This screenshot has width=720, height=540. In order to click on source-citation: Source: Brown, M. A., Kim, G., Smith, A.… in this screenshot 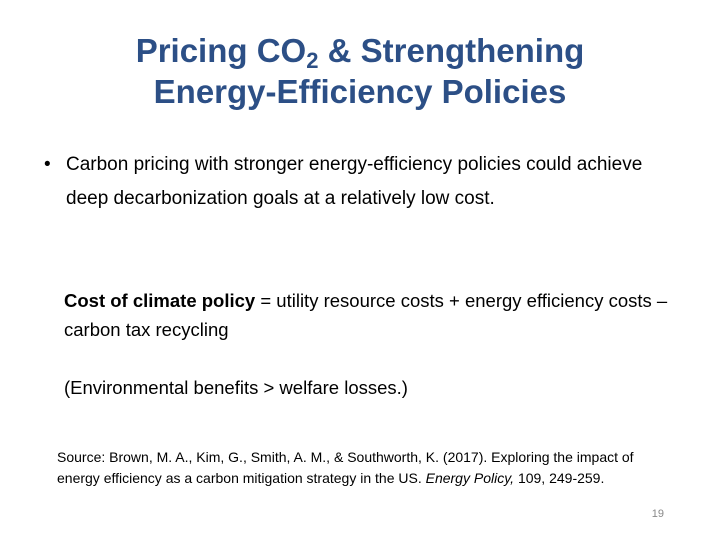, I will do `click(367, 468)`.